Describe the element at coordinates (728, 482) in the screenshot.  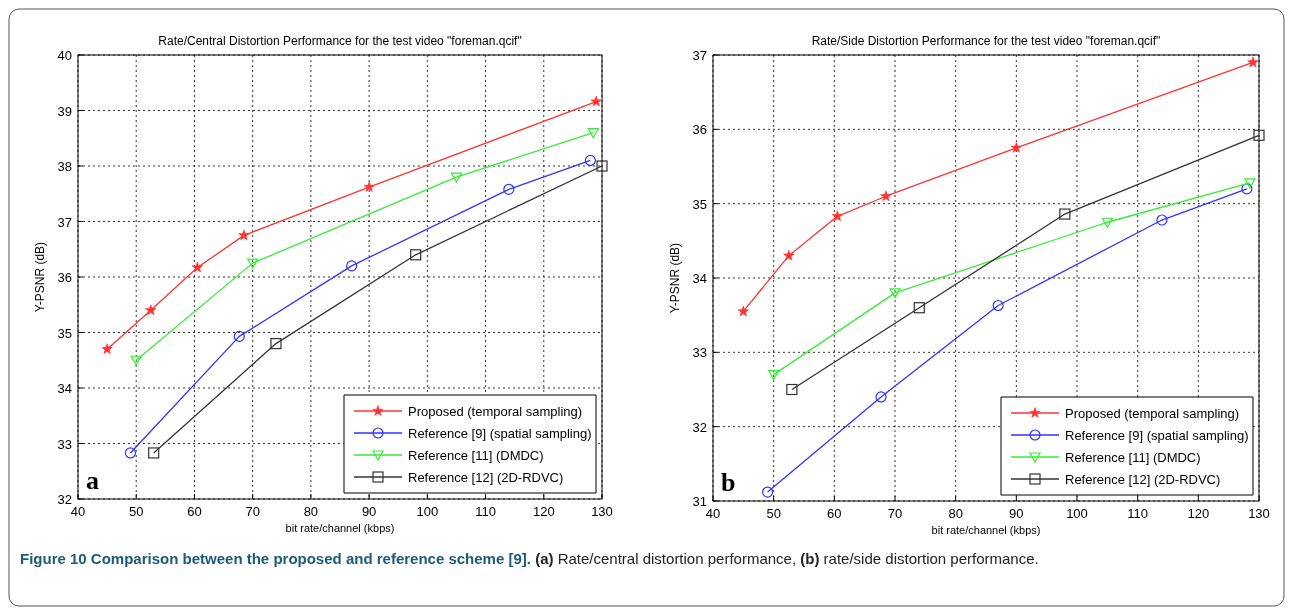
I see `annotation: b` at that location.